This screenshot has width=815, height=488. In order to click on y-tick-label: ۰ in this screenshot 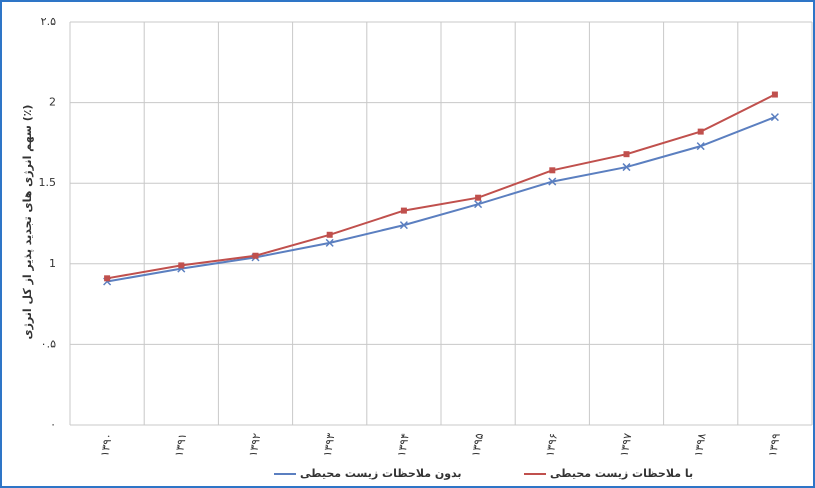, I will do `click(53, 424)`.